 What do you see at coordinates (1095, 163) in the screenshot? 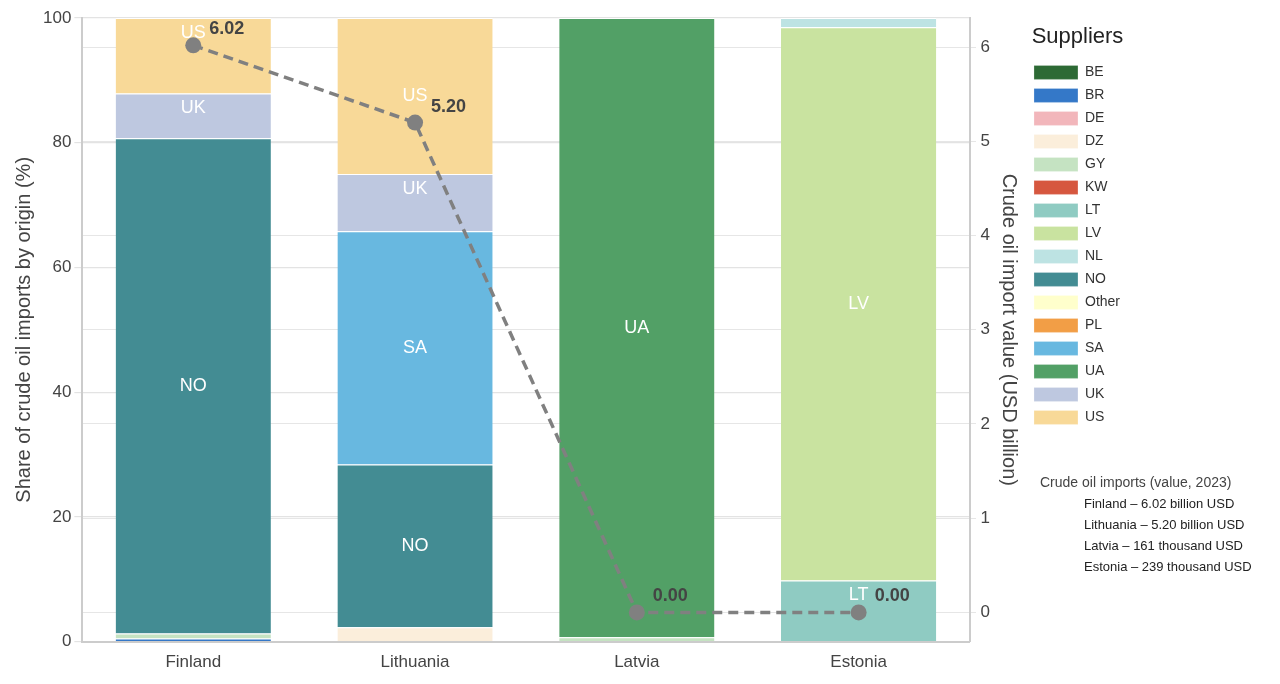
I see `legend-label: GY` at bounding box center [1095, 163].